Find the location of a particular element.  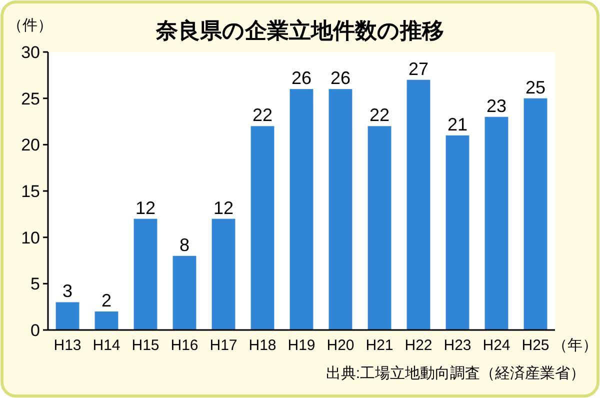

y-tick-label: 10 is located at coordinates (30, 238).